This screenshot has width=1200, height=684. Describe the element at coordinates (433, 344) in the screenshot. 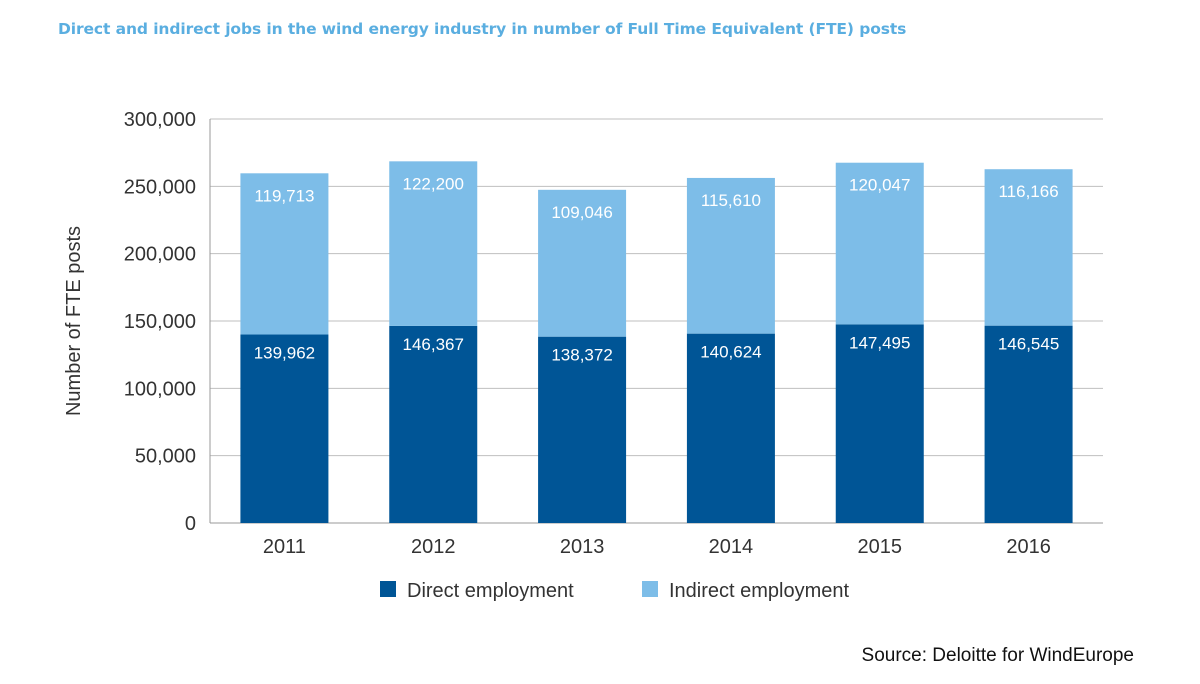

I see `data-label-direct: 146,367` at that location.